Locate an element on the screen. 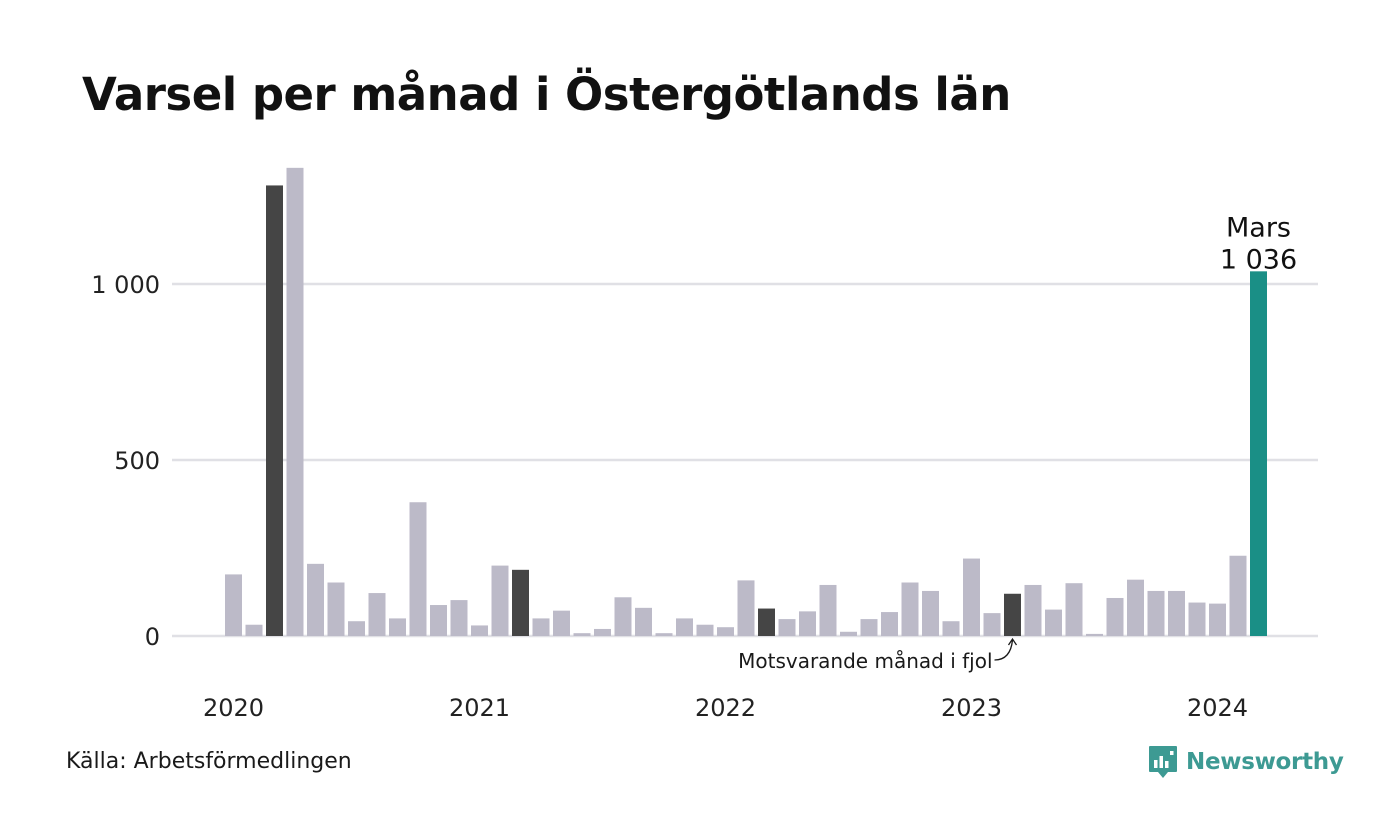 The image size is (1400, 840). y-axis: 0 500 1 000 is located at coordinates (125, 461).